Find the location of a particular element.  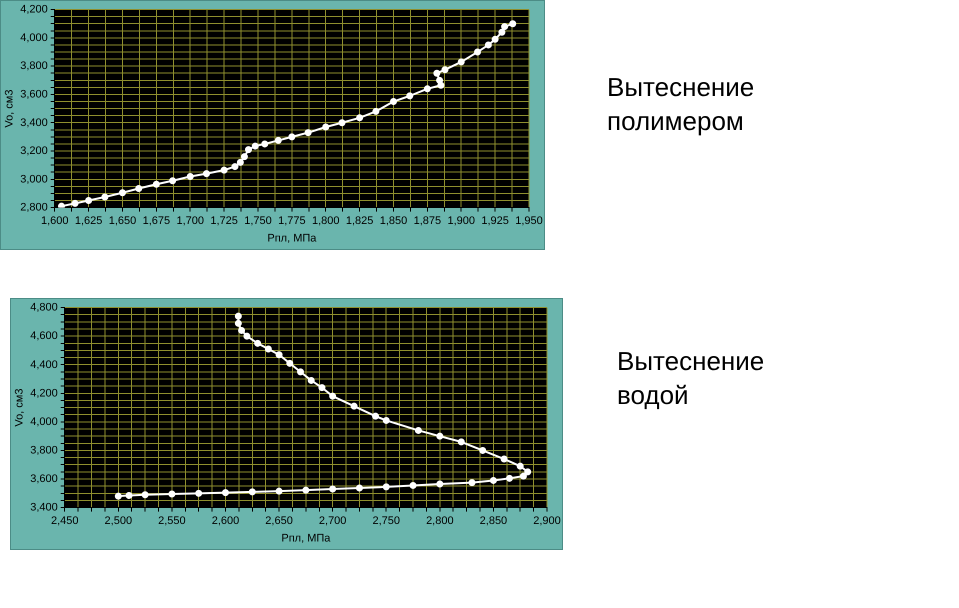

x-tick-label: 1,725 is located at coordinates (224, 221).